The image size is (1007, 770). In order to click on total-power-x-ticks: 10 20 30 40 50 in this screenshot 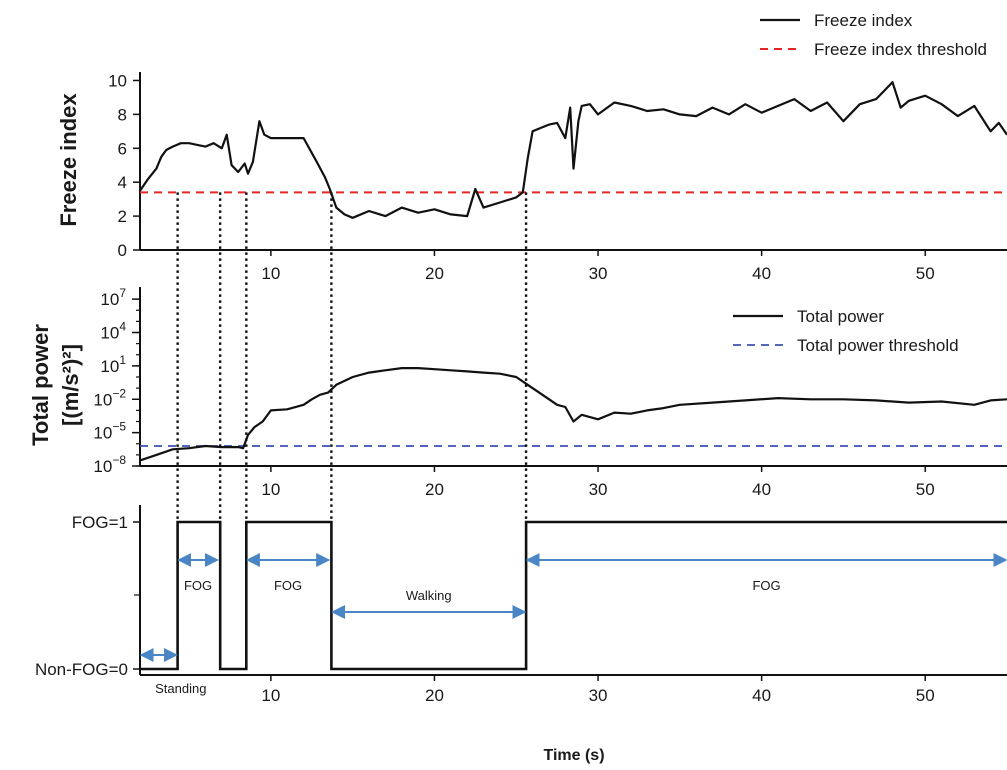, I will do `click(598, 482)`.